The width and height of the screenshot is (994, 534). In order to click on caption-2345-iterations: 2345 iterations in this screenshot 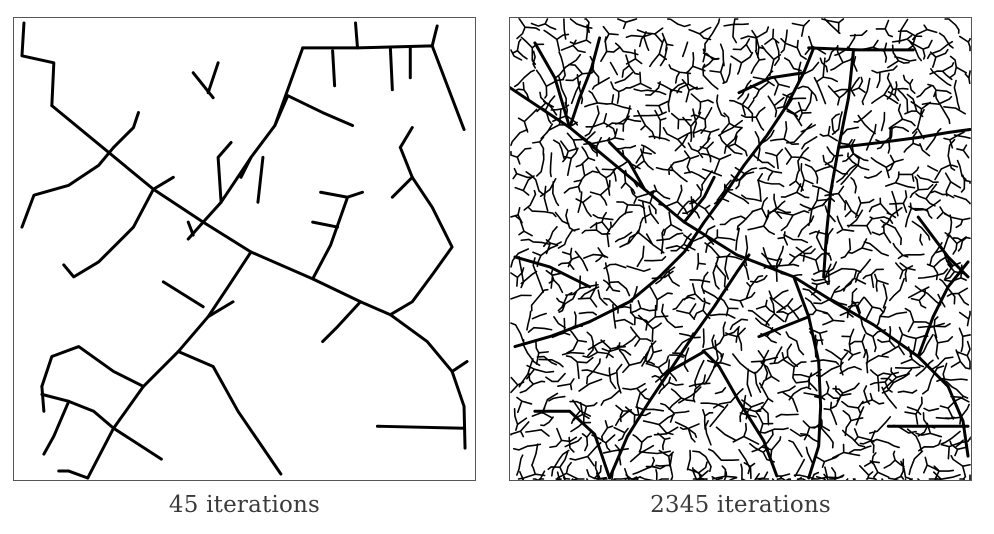, I will do `click(740, 505)`.